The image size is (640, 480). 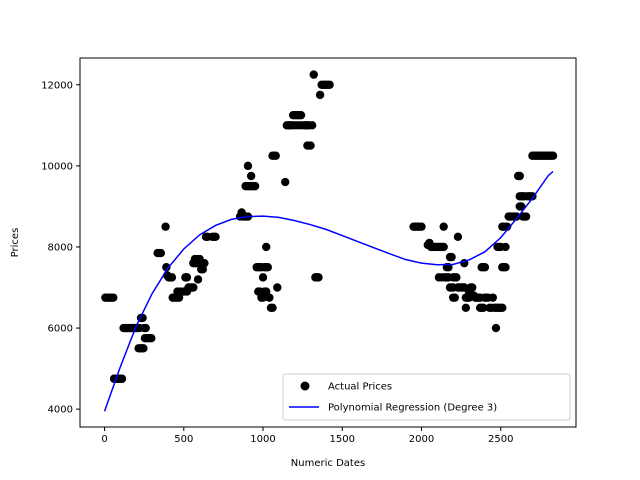 I want to click on x-axis-label: Numeric Dates, so click(x=328, y=463).